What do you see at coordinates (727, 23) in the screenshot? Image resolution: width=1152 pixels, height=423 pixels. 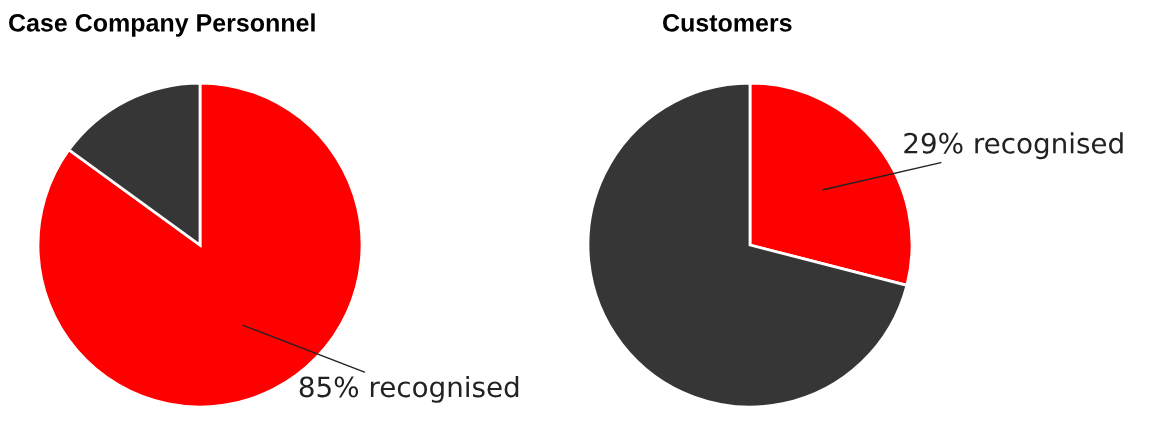 I see `chart-title: Customers` at bounding box center [727, 23].